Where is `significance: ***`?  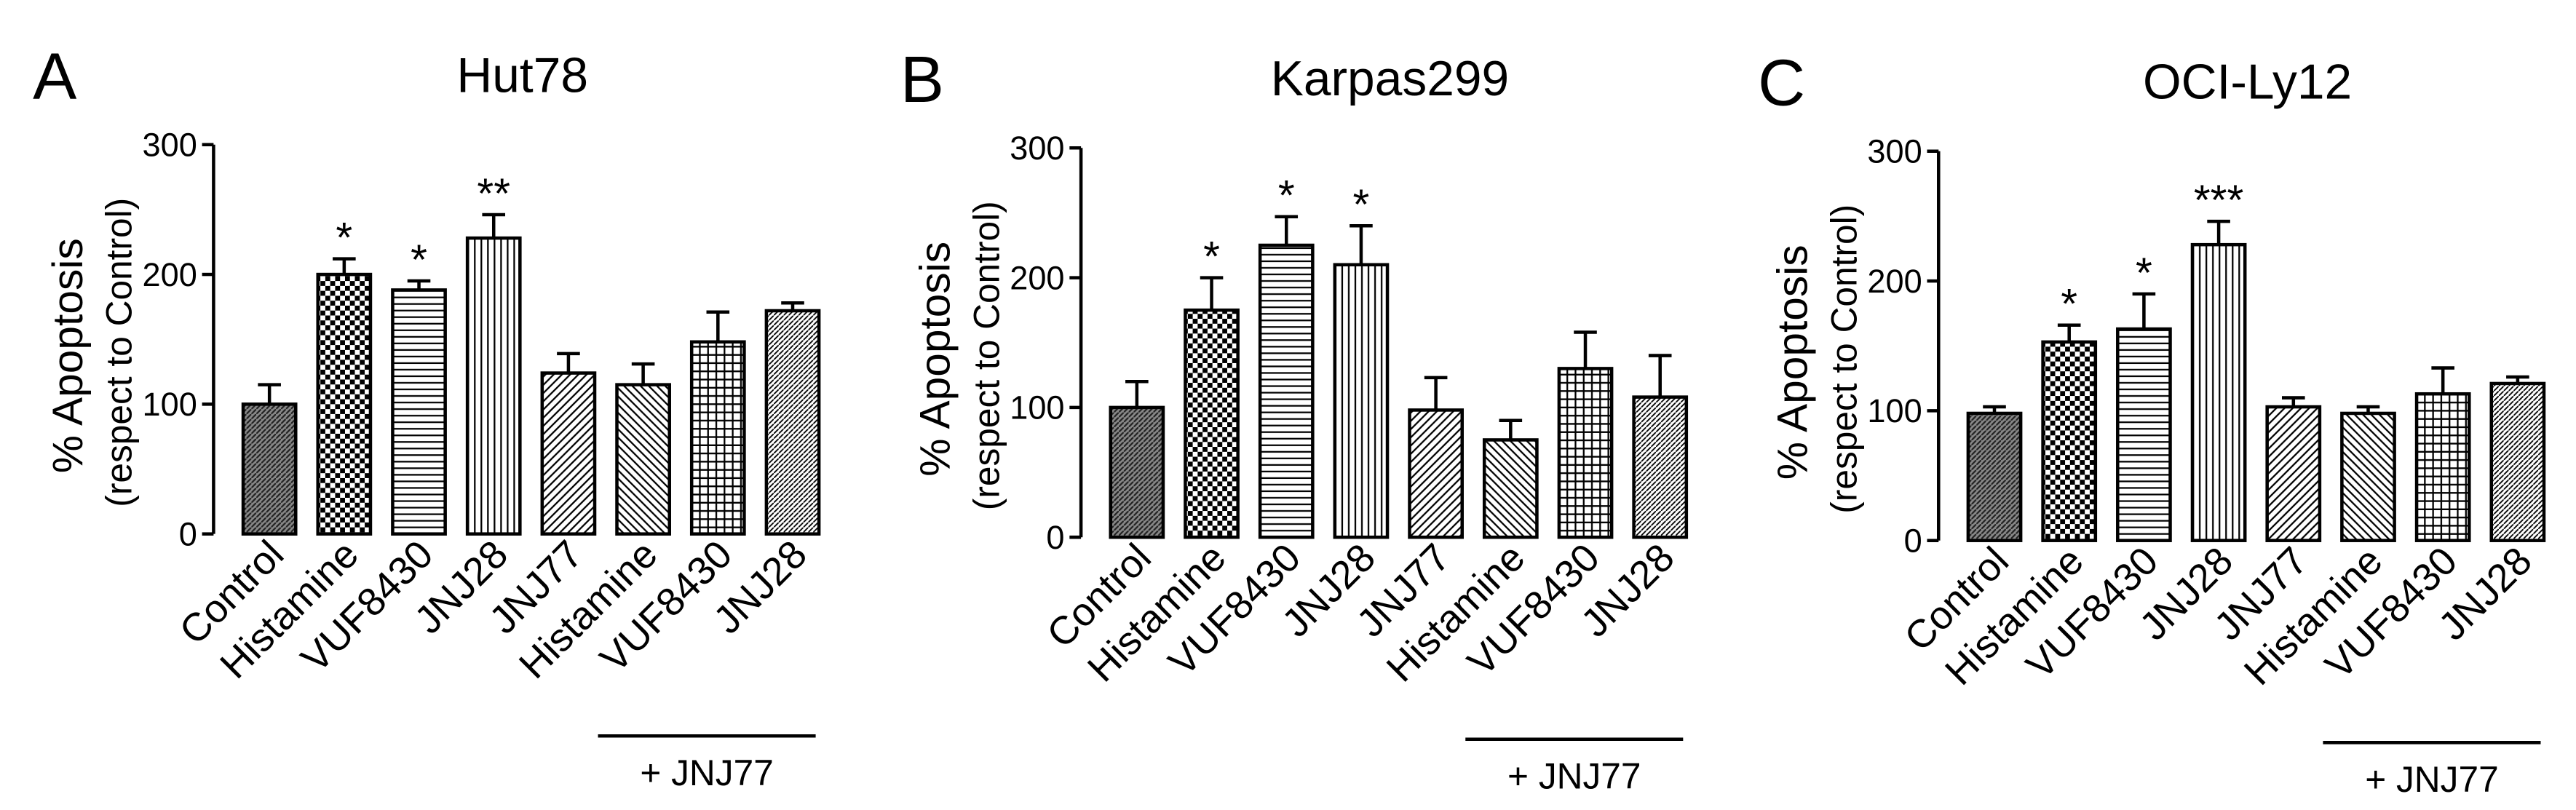 significance: *** is located at coordinates (2219, 200).